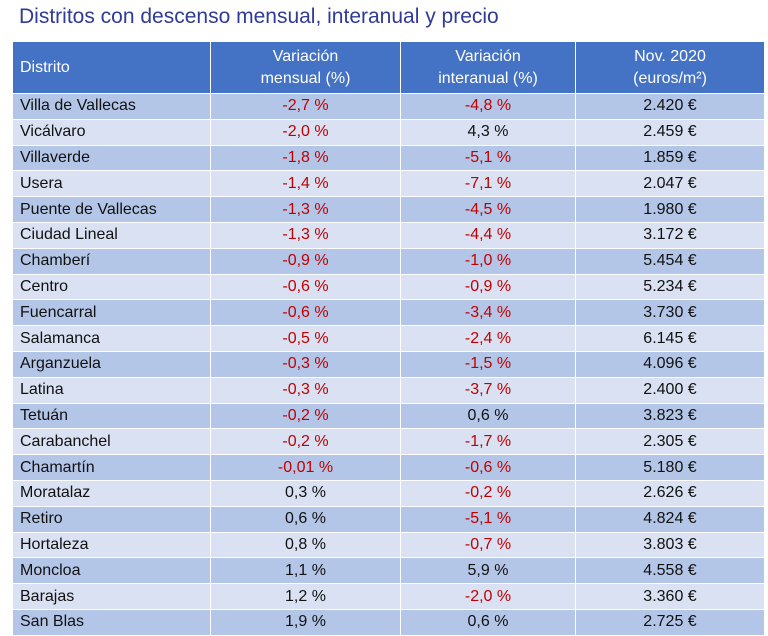  I want to click on annual-variation-cell: -0,2 %, so click(488, 493).